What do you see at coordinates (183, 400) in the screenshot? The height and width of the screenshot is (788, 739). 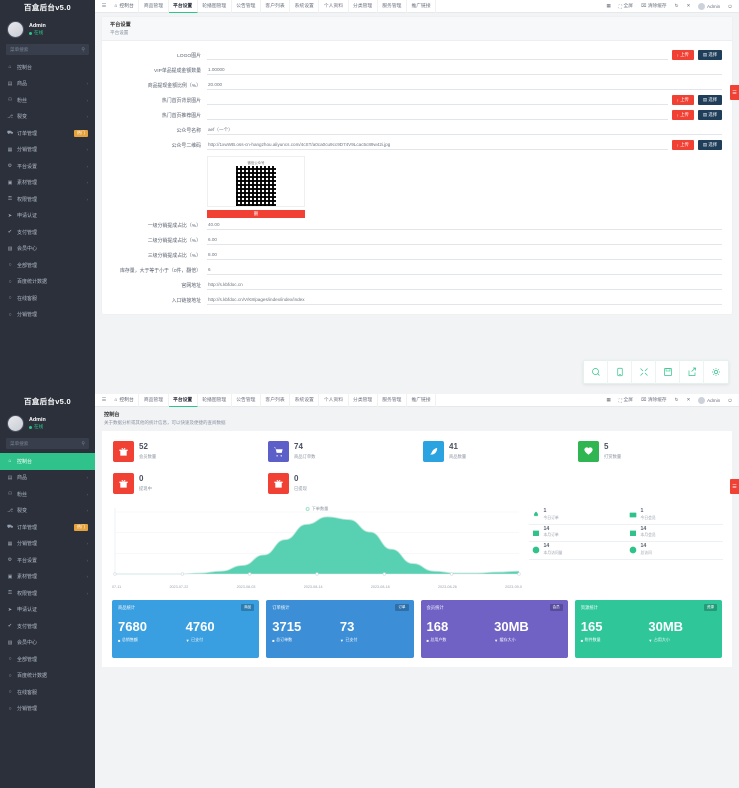 I see `tab-3-dash: 平台设置` at bounding box center [183, 400].